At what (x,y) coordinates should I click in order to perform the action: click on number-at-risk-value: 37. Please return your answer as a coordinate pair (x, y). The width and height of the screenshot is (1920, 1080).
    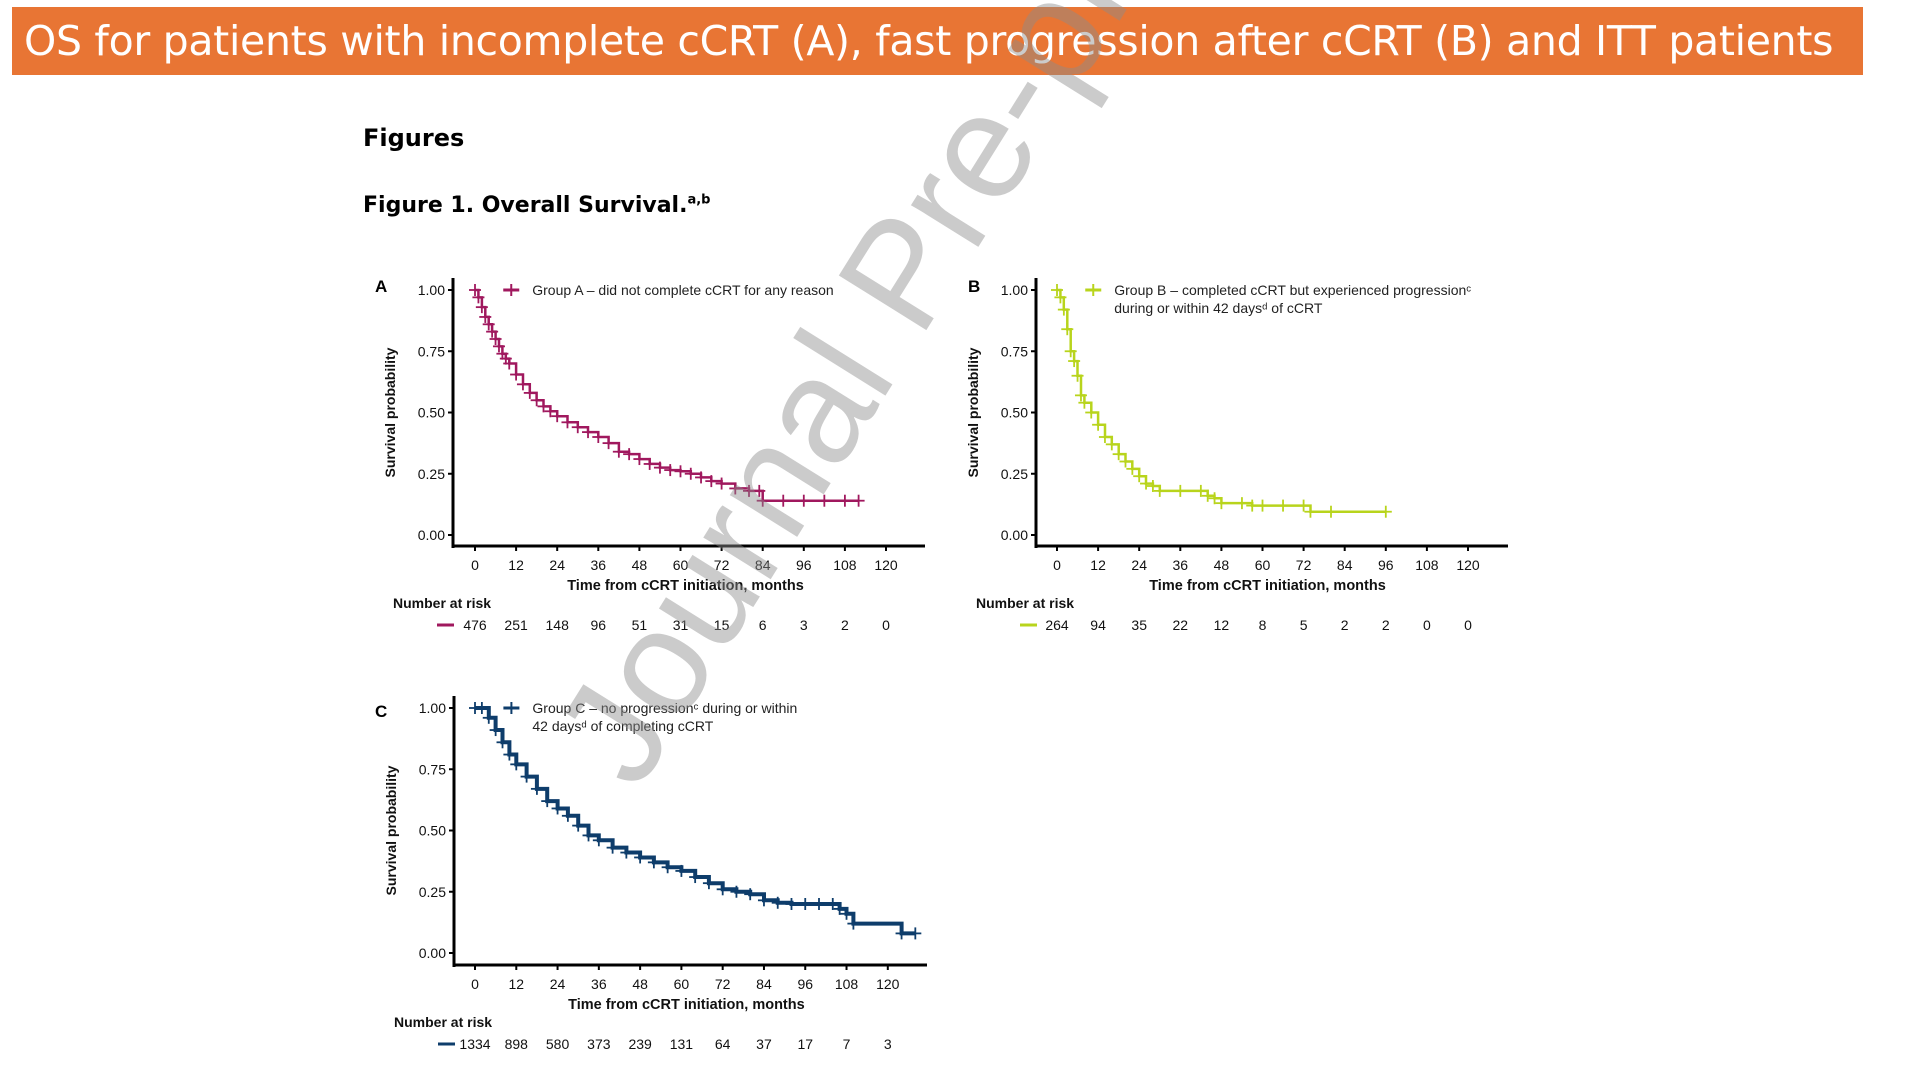
    Looking at the image, I should click on (764, 1044).